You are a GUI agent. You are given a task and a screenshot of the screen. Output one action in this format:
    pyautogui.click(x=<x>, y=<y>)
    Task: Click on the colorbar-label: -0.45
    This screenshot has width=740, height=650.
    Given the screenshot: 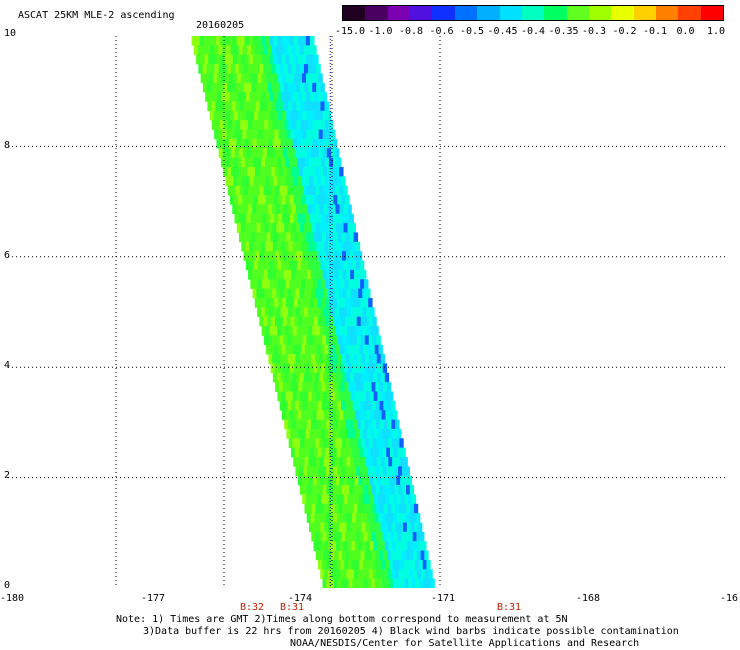 What is the action you would take?
    pyautogui.click(x=502, y=31)
    